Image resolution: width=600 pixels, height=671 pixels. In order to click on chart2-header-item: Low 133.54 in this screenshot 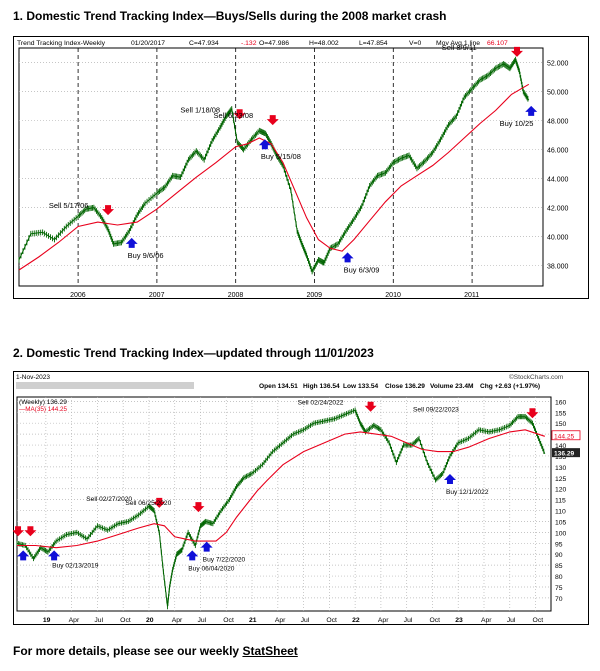, I will do `click(361, 386)`.